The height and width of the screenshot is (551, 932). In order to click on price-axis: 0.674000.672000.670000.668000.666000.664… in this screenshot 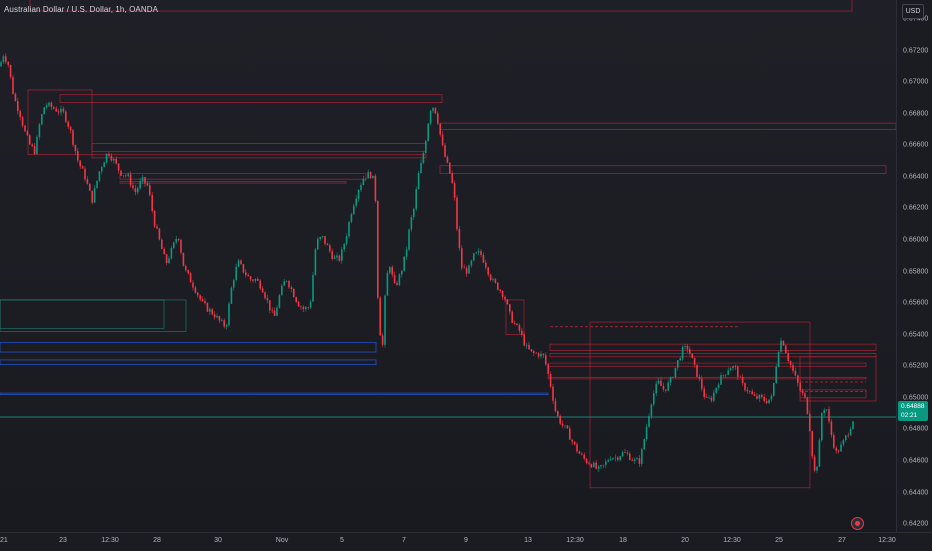, I will do `click(914, 266)`.